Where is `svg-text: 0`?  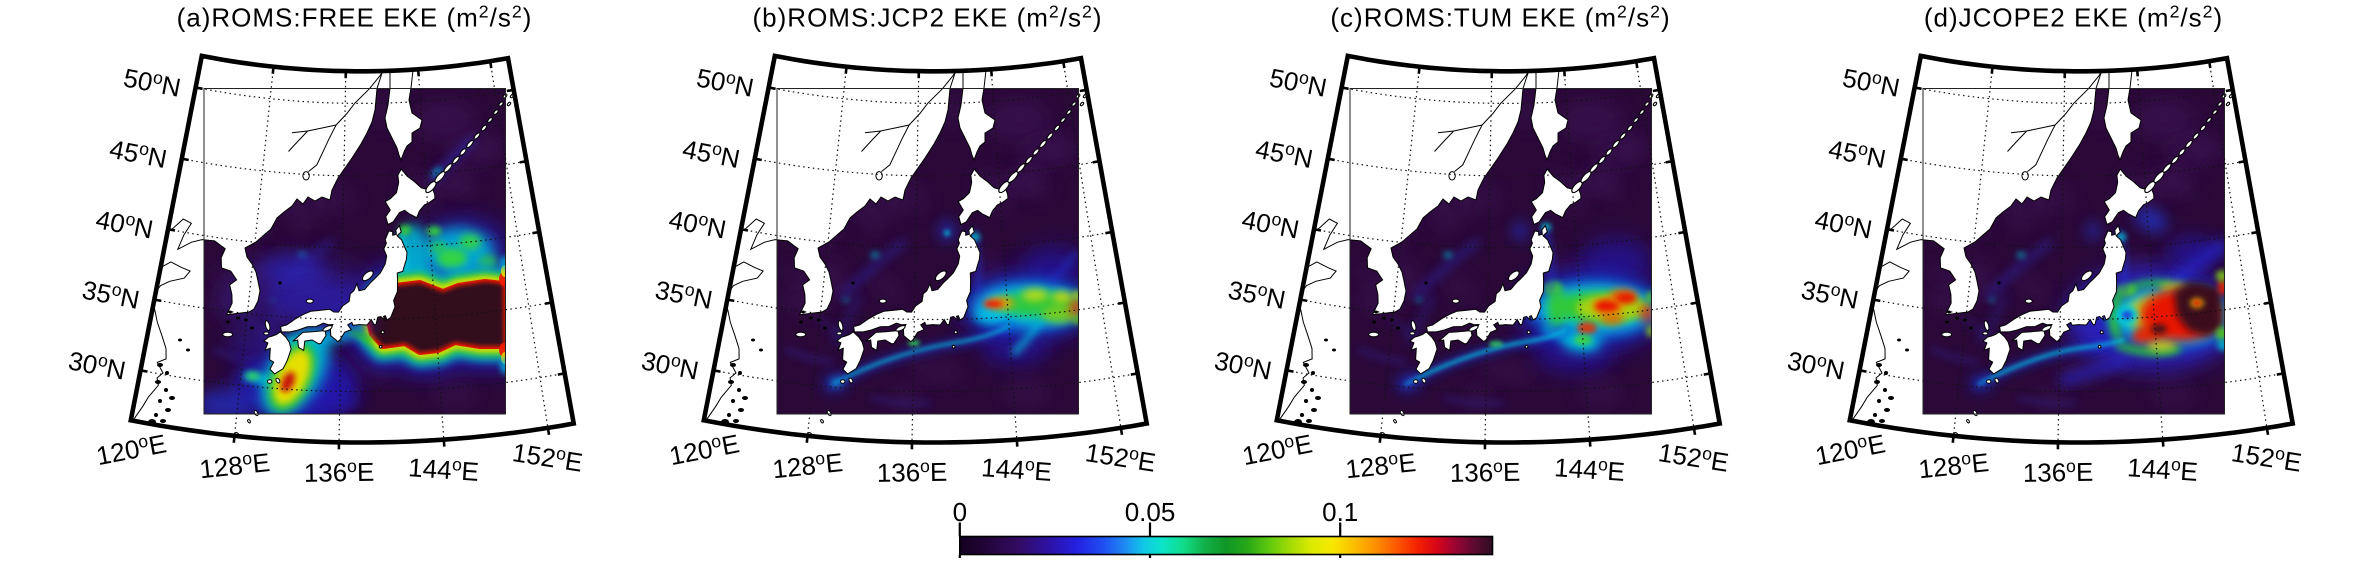 svg-text: 0 is located at coordinates (960, 512).